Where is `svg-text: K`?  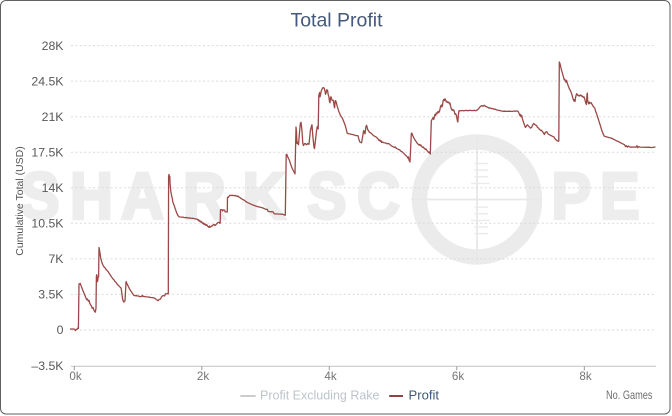
svg-text: K is located at coordinates (264, 197).